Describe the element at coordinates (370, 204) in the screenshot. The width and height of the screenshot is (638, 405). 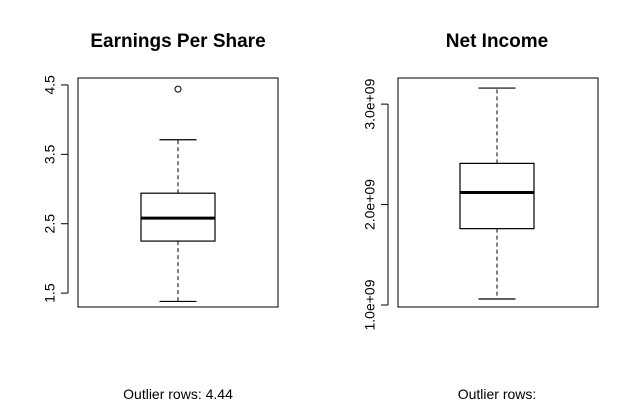
I see `y-tick-label: 2.0e+09` at that location.